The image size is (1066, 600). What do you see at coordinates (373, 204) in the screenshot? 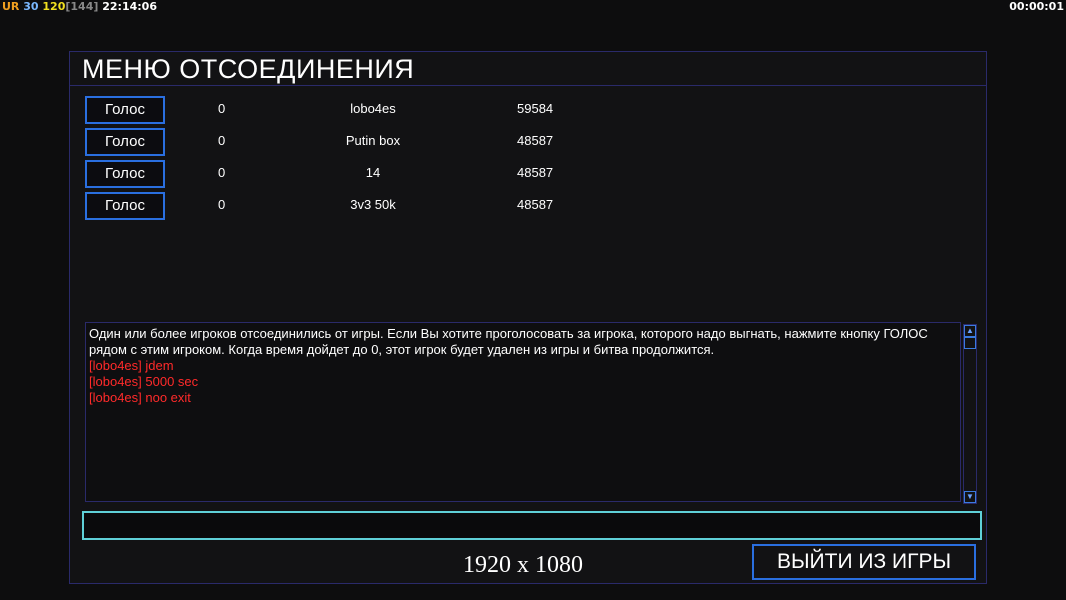
I see `player-name: 3v3 50k` at bounding box center [373, 204].